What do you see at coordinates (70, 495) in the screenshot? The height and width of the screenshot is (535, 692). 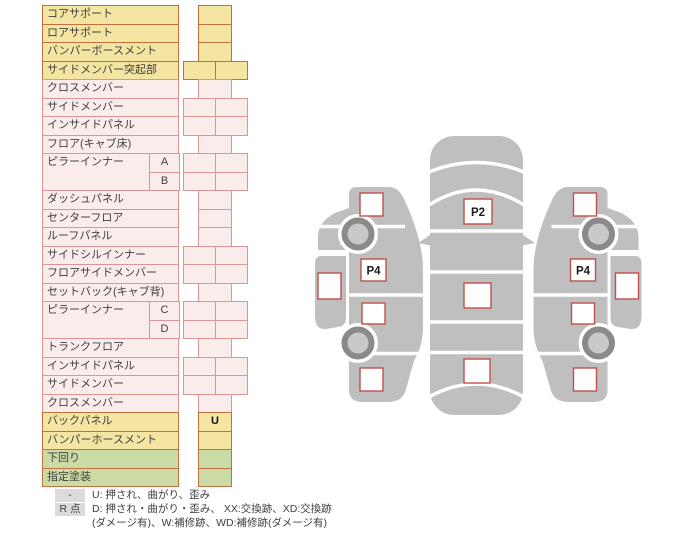 I see `legend-badge-dash: -` at bounding box center [70, 495].